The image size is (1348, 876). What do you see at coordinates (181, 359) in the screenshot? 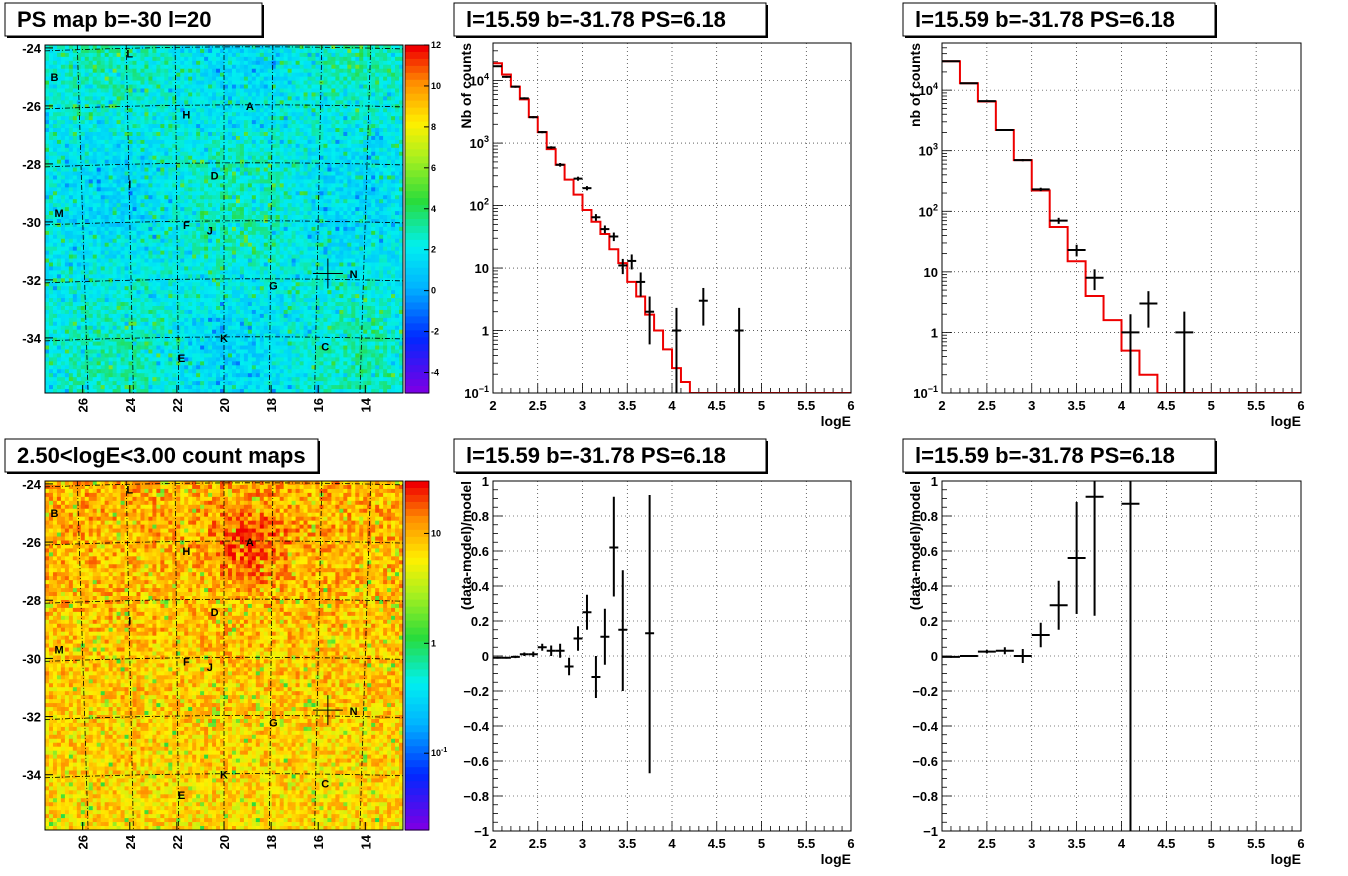
I see `source-label: E` at bounding box center [181, 359].